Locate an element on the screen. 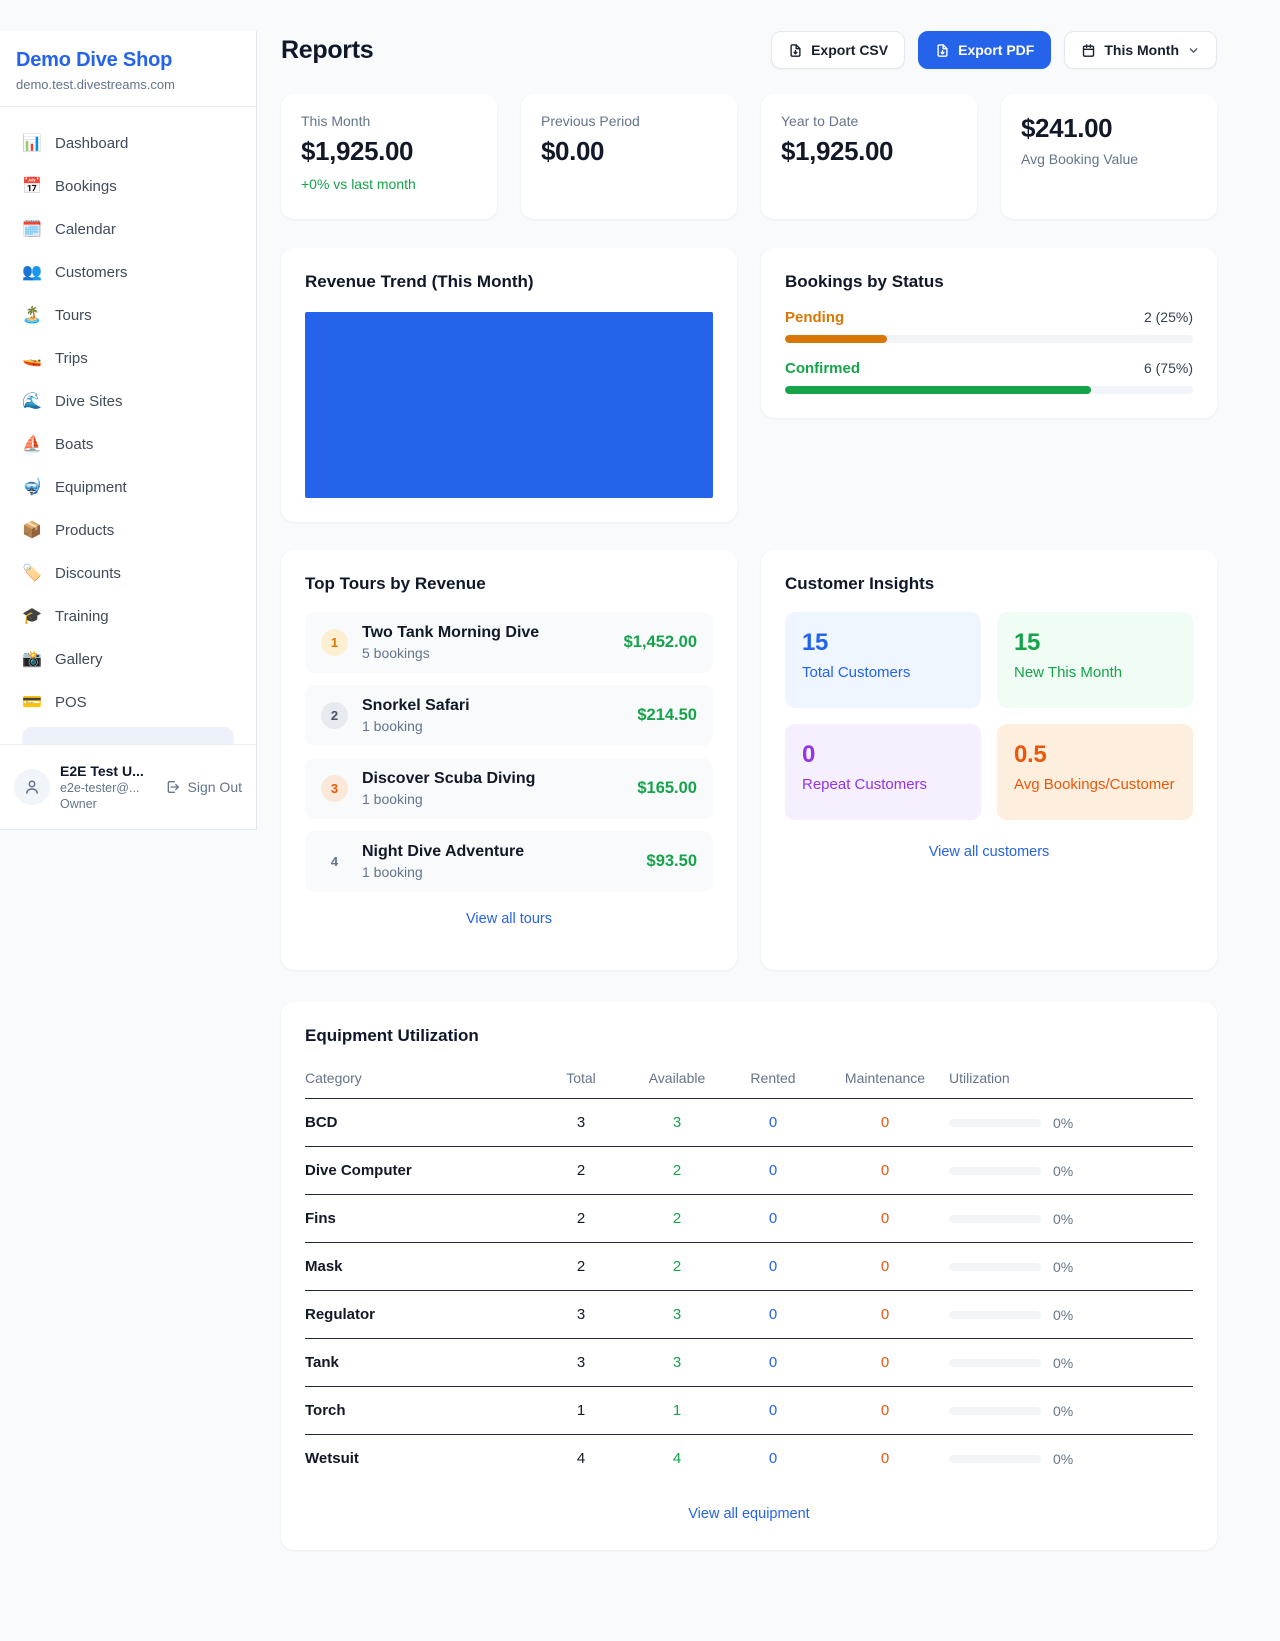  tile-value: 15 is located at coordinates (1027, 642).